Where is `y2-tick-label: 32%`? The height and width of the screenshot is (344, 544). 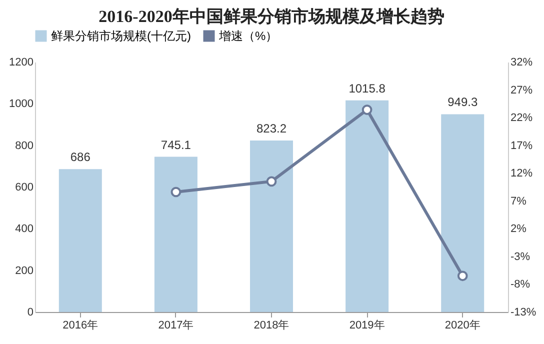 y2-tick-label: 32% is located at coordinates (521, 62).